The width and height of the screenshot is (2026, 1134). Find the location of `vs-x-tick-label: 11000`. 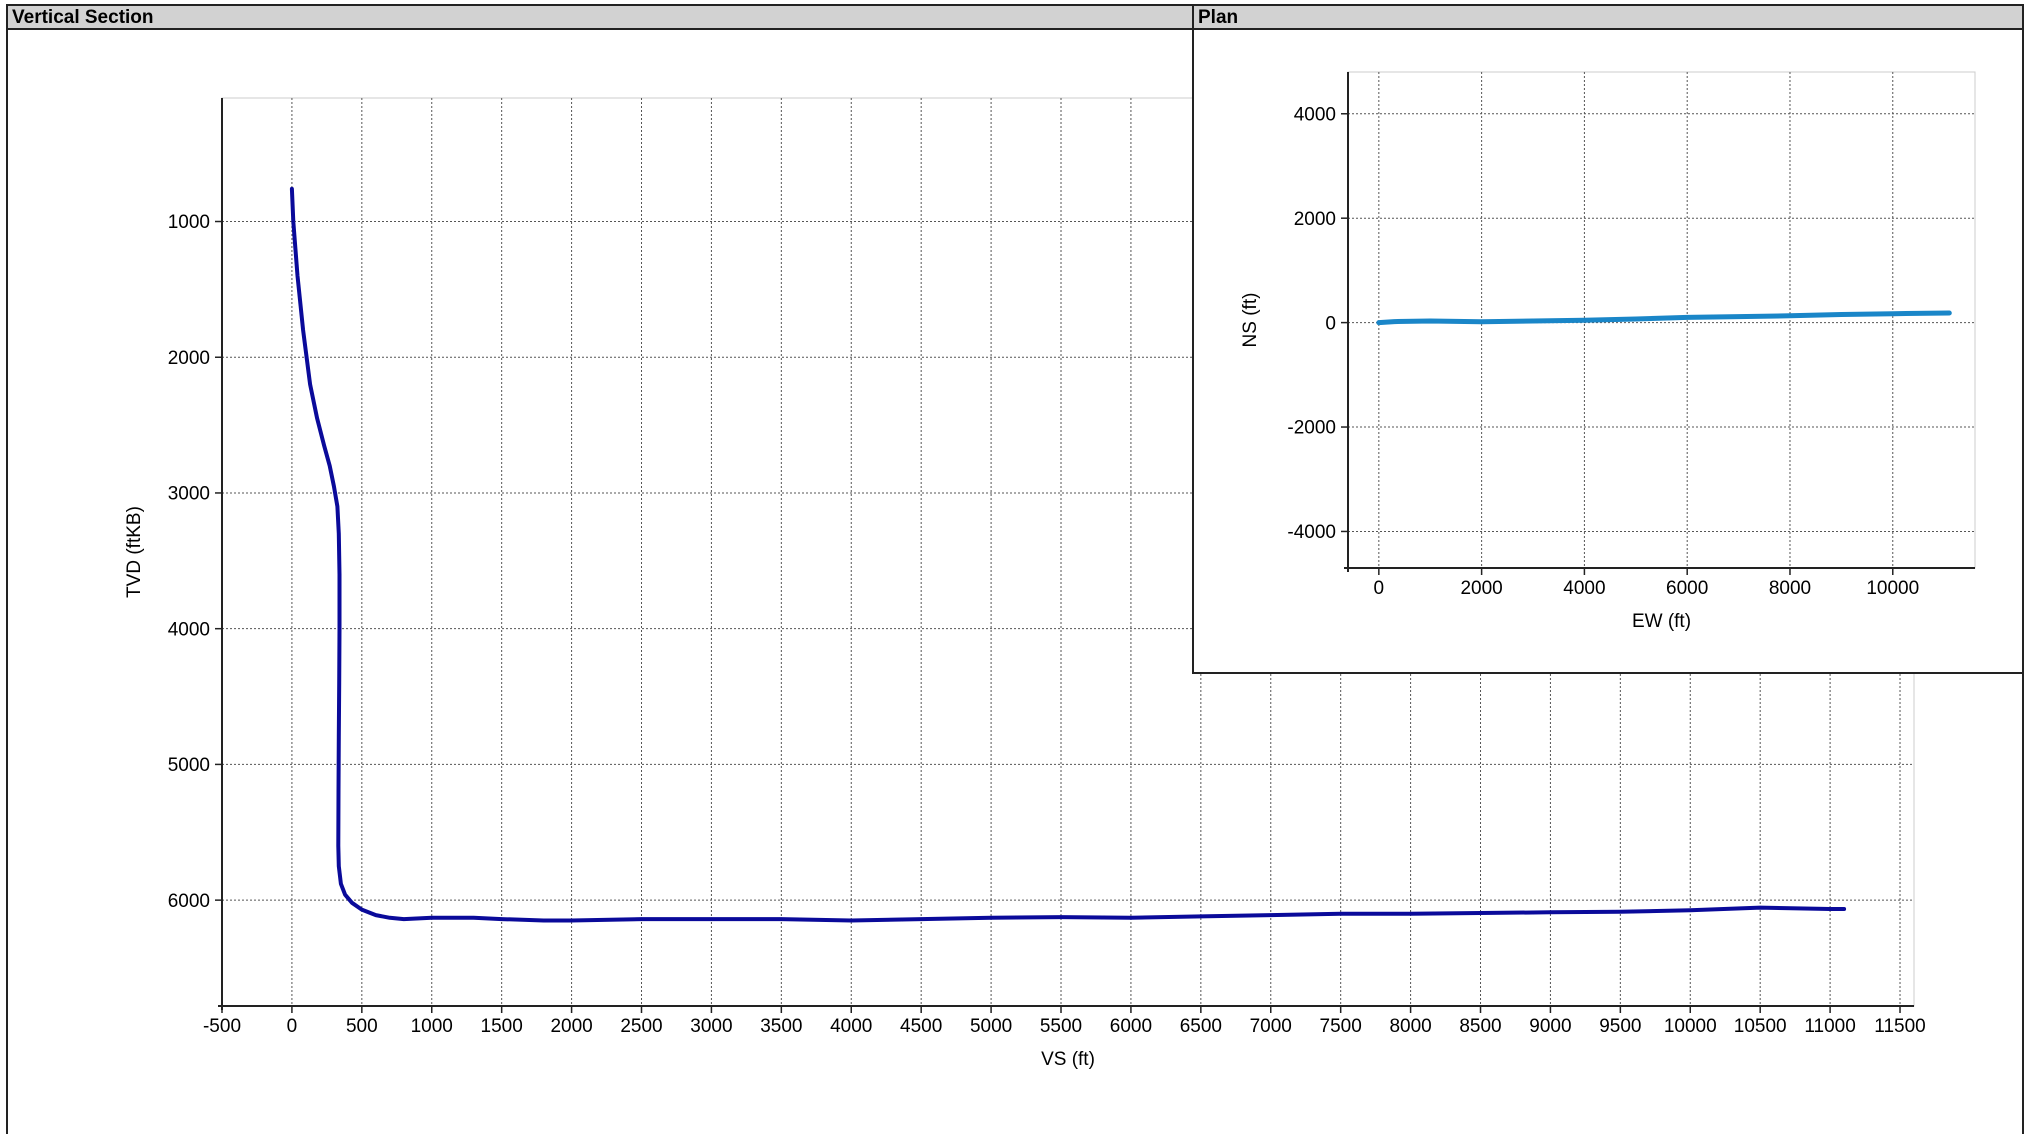

vs-x-tick-label: 11000 is located at coordinates (1829, 1026).